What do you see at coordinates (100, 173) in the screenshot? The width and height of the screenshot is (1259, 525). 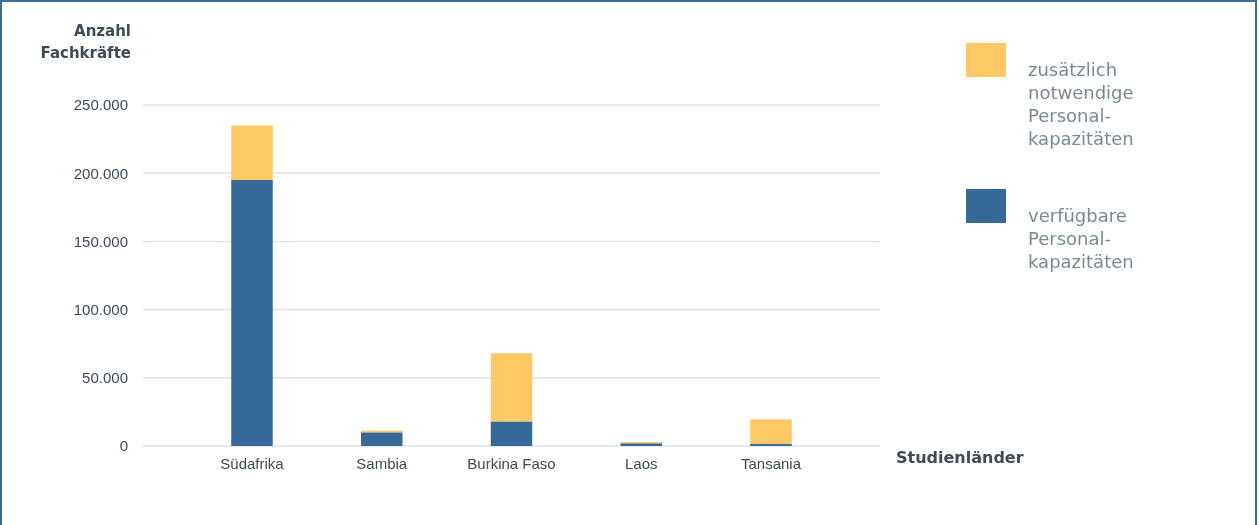 I see `y-tick-label: 200.000` at bounding box center [100, 173].